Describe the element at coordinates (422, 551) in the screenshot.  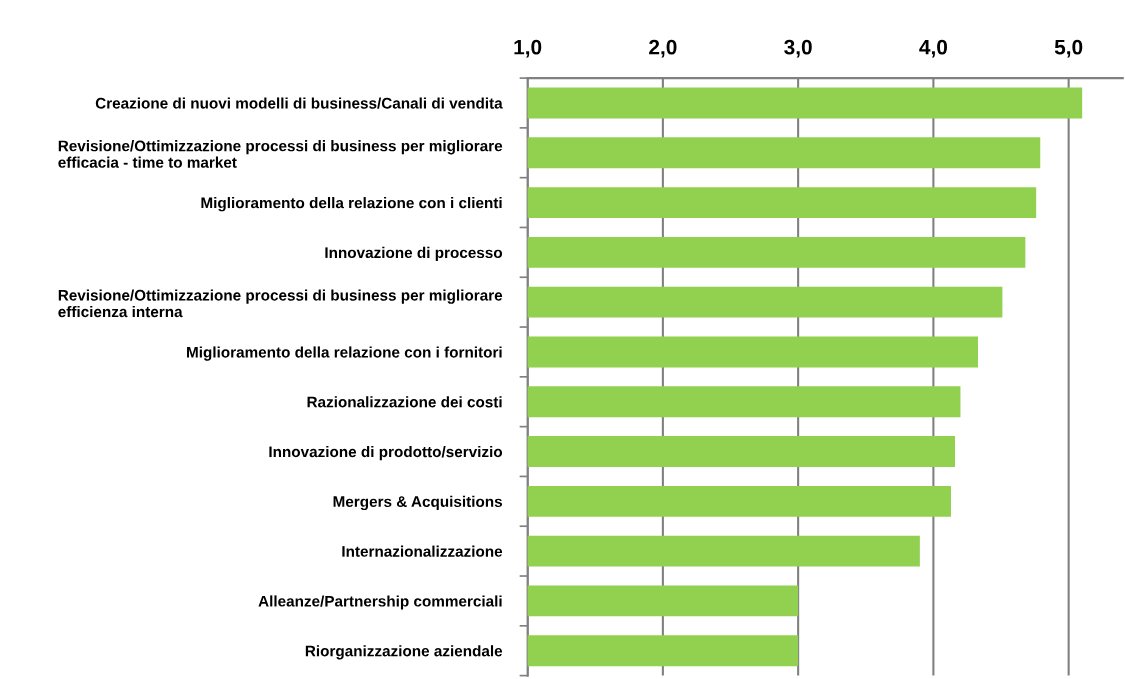
I see `y-tick-label: Internazionalizzazione` at that location.